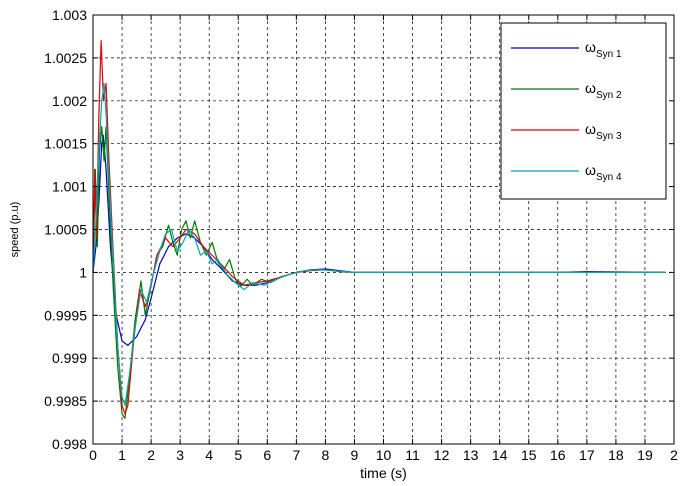 The width and height of the screenshot is (681, 486). What do you see at coordinates (69, 101) in the screenshot?
I see `y-tick-label: 1.002` at bounding box center [69, 101].